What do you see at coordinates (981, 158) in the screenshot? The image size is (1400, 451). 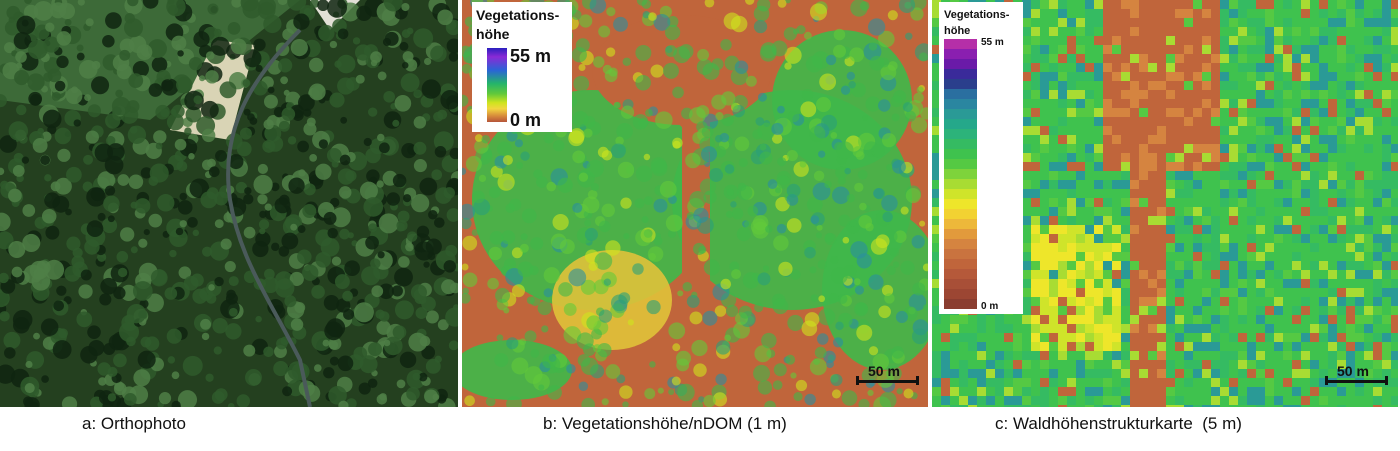 I see `legend-forest-height: Vegetations- höhe 55 m 0 m` at bounding box center [981, 158].